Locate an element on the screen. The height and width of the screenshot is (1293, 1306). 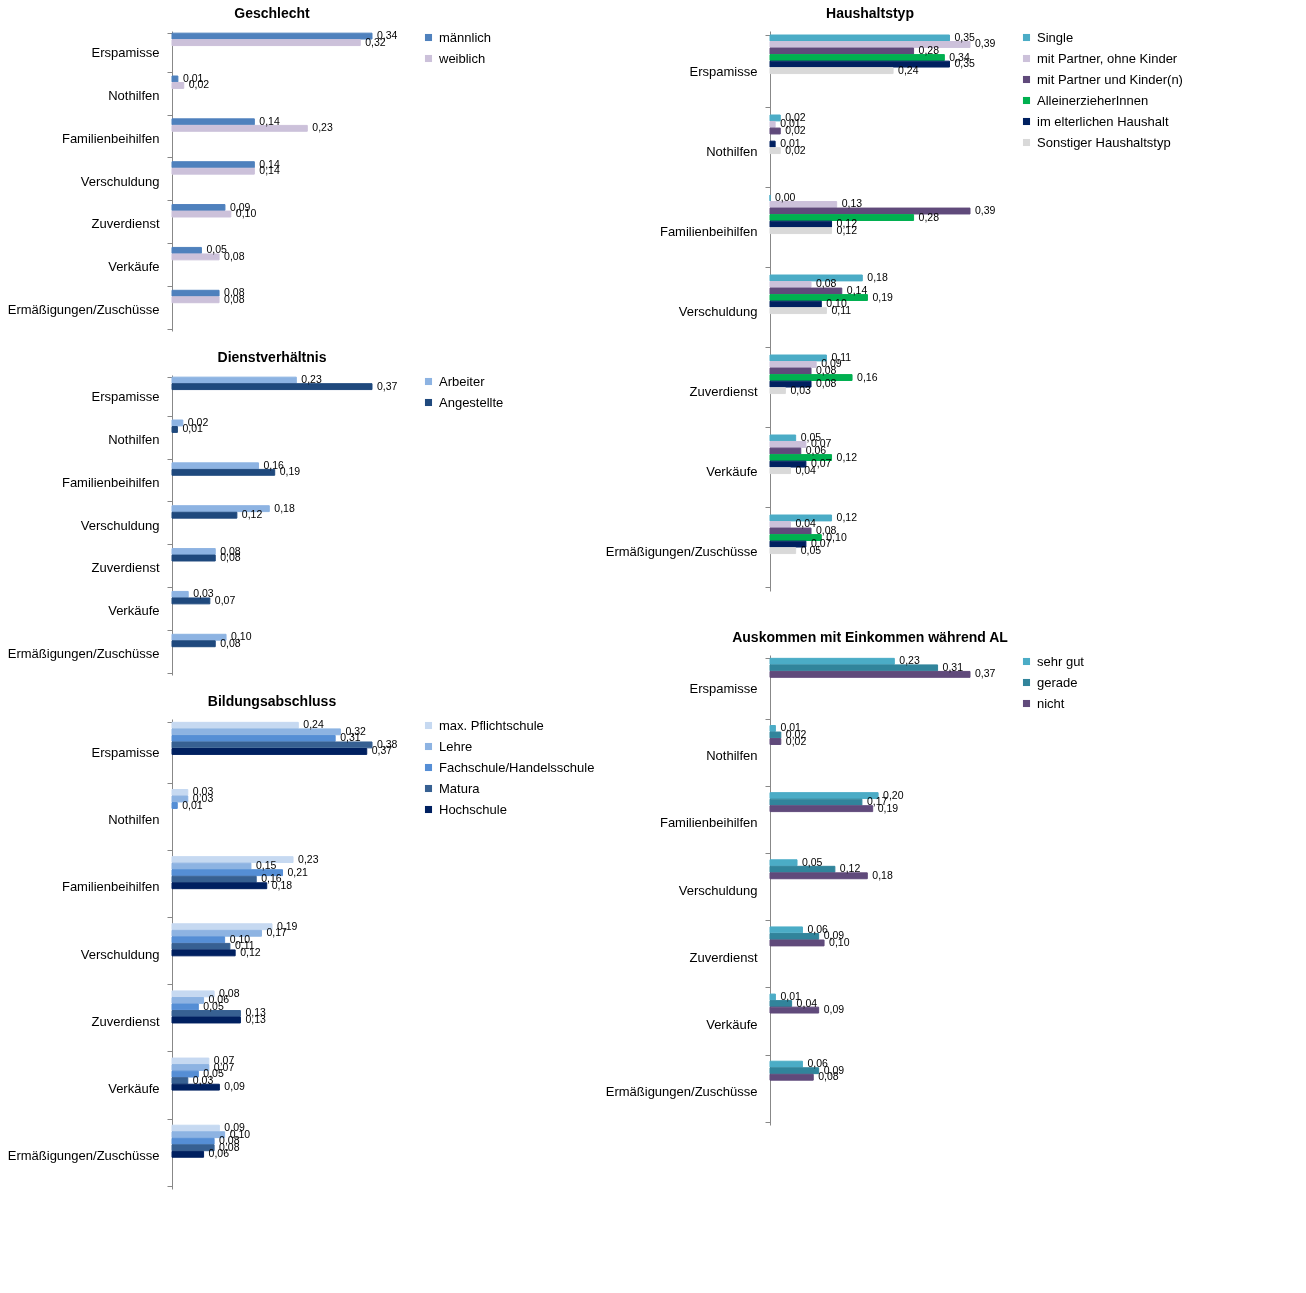
legend-label: mit Partner, ohne Kinder is located at coordinates (1107, 58).